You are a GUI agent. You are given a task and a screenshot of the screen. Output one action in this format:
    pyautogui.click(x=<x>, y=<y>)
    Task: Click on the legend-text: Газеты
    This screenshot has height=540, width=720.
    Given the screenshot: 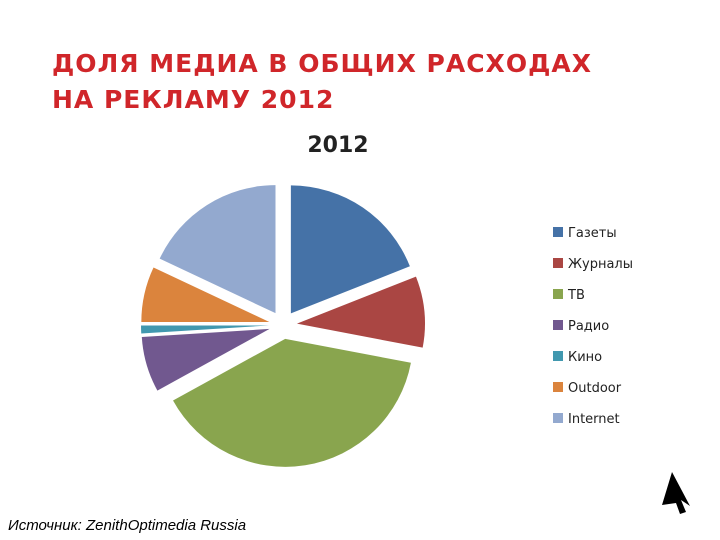 What is the action you would take?
    pyautogui.click(x=592, y=233)
    